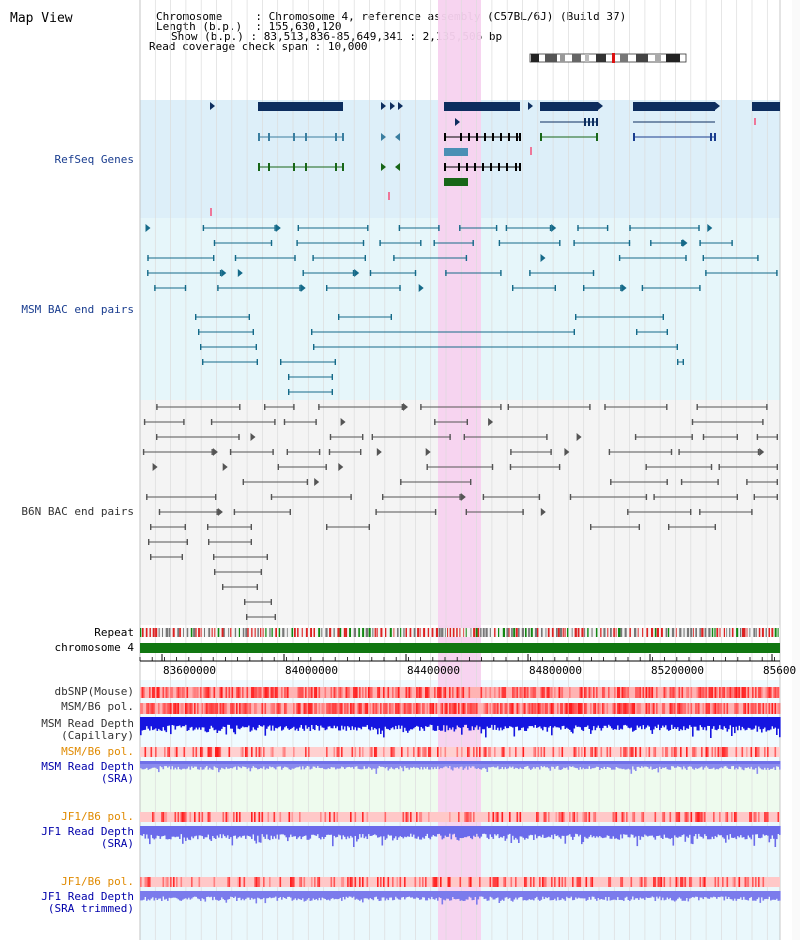  Describe the element at coordinates (77, 309) in the screenshot. I see `msm-bac-label: MSM BAC end pairs` at that location.